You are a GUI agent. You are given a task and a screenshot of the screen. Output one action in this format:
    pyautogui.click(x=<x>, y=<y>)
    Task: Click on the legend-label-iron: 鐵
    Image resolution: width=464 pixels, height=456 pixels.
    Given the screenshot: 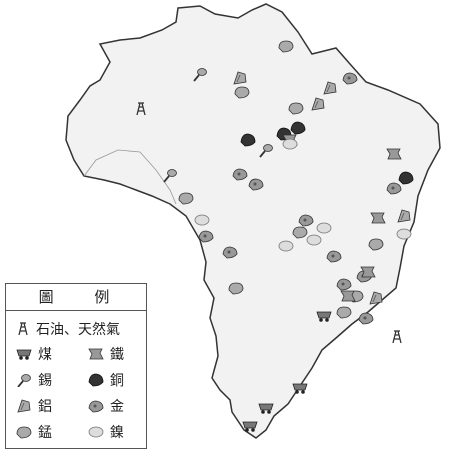 What is the action you would take?
    pyautogui.click(x=117, y=355)
    